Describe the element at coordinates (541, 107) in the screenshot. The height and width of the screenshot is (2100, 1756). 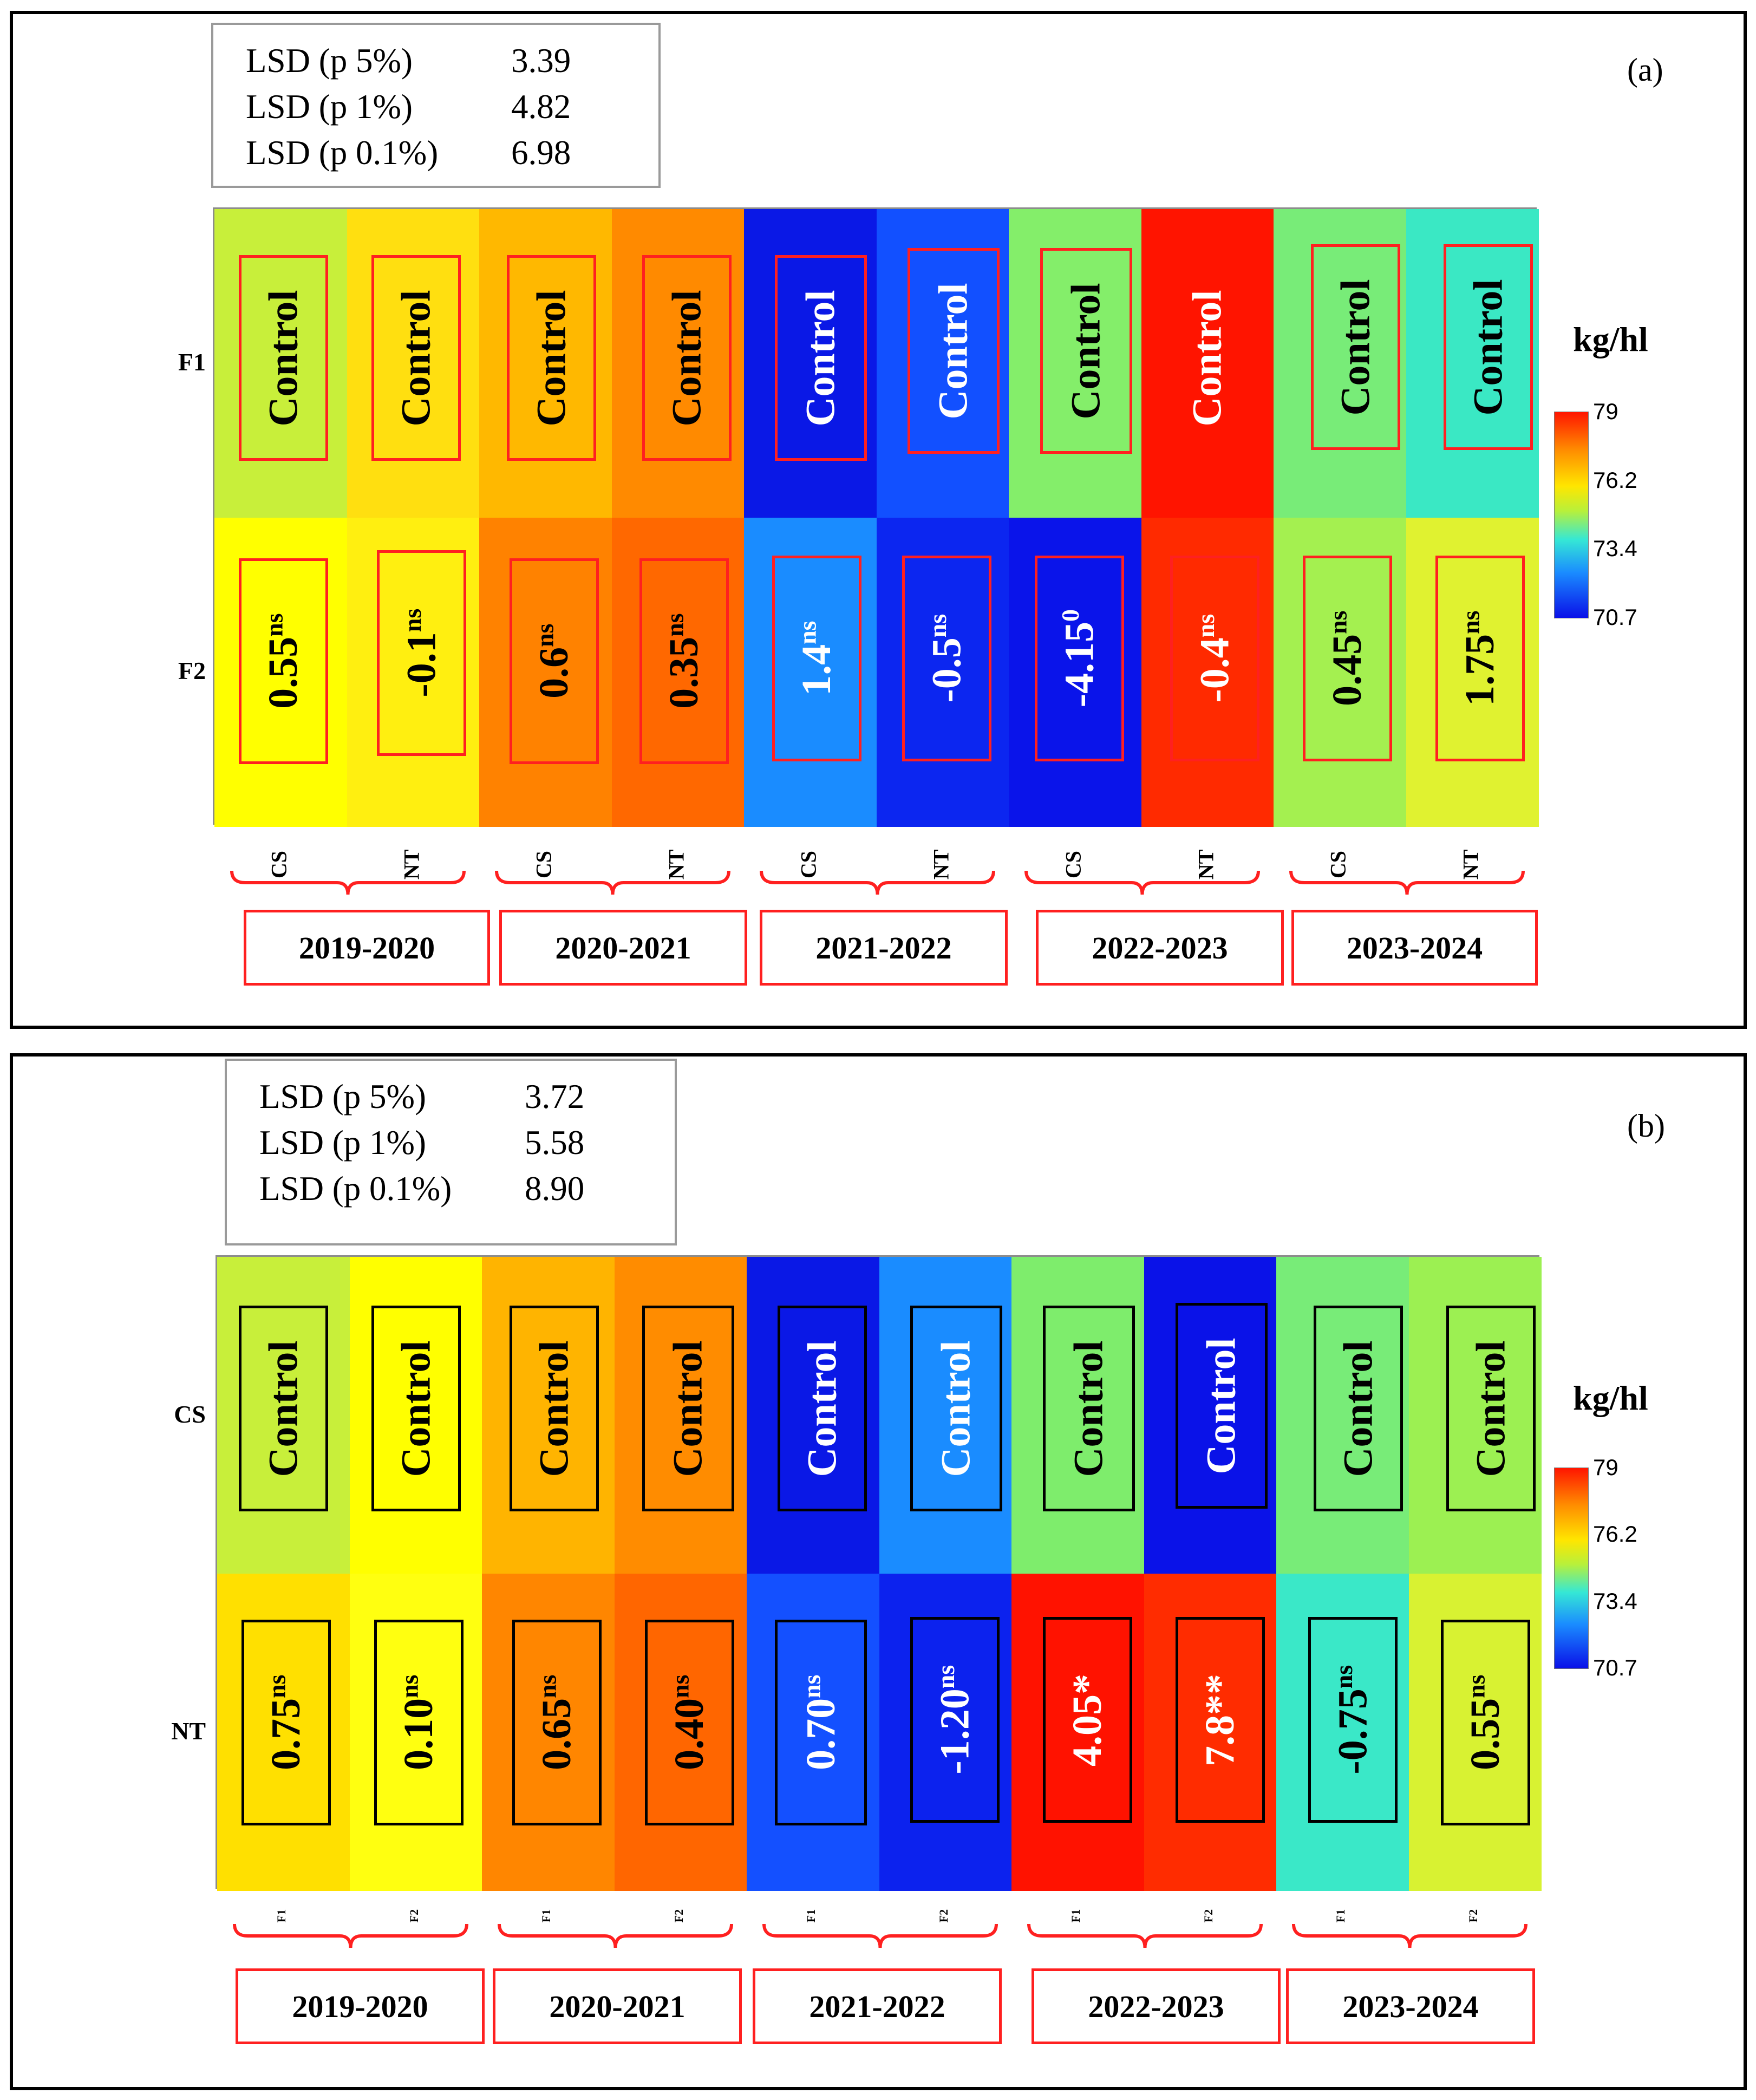
I see `lsd-value: 4.82` at that location.